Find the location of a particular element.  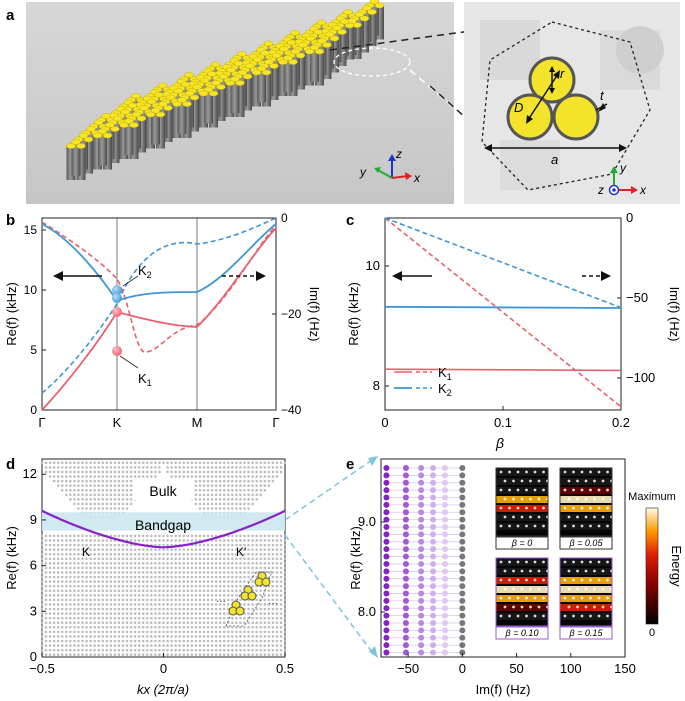

e-xtick-label: −50 is located at coordinates (408, 668).